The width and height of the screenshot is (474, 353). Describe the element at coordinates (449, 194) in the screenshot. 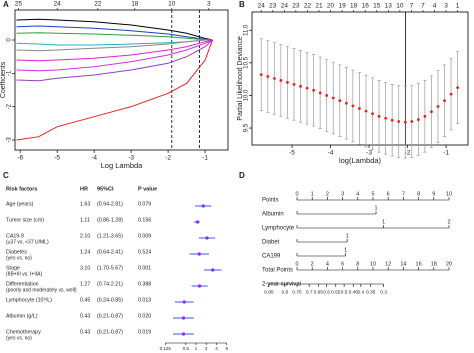

I see `scale-label: 10` at that location.